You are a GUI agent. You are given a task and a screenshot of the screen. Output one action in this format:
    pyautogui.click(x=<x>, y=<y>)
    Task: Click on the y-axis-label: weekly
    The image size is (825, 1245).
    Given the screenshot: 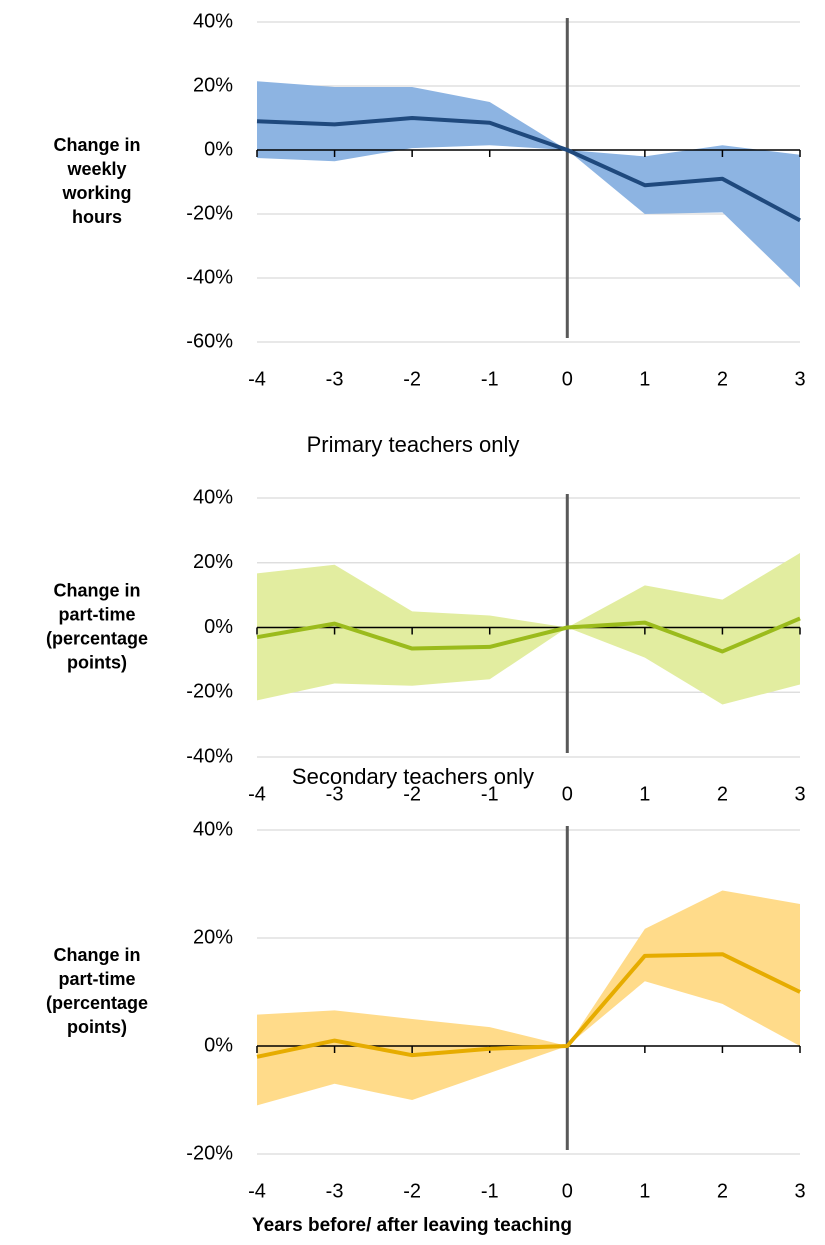 What is the action you would take?
    pyautogui.click(x=96, y=169)
    